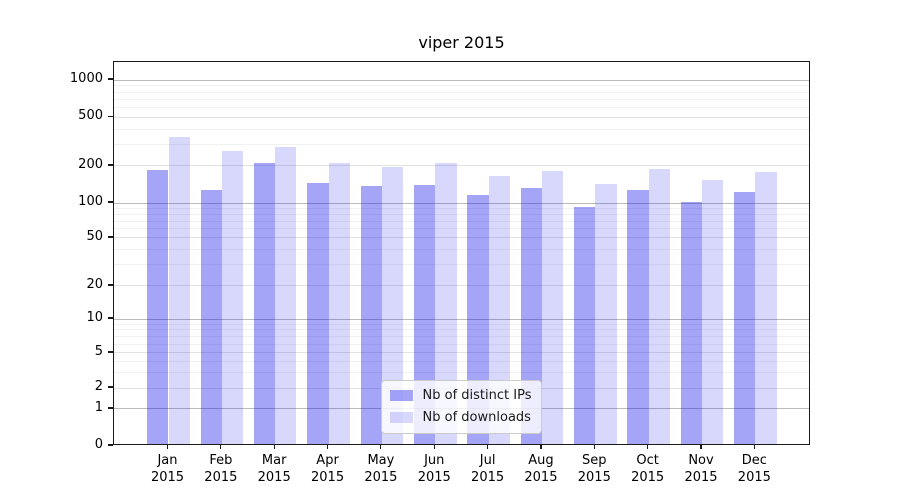 The width and height of the screenshot is (900, 500). What do you see at coordinates (90, 164) in the screenshot?
I see `y-tick-label-200: 200` at bounding box center [90, 164].